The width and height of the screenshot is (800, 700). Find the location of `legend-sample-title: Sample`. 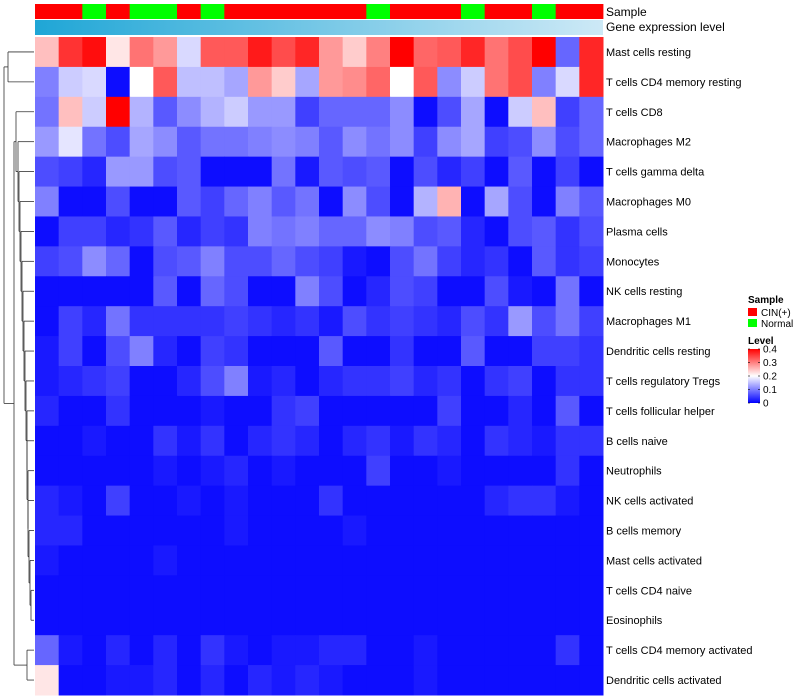

legend-sample-title: Sample is located at coordinates (766, 300).